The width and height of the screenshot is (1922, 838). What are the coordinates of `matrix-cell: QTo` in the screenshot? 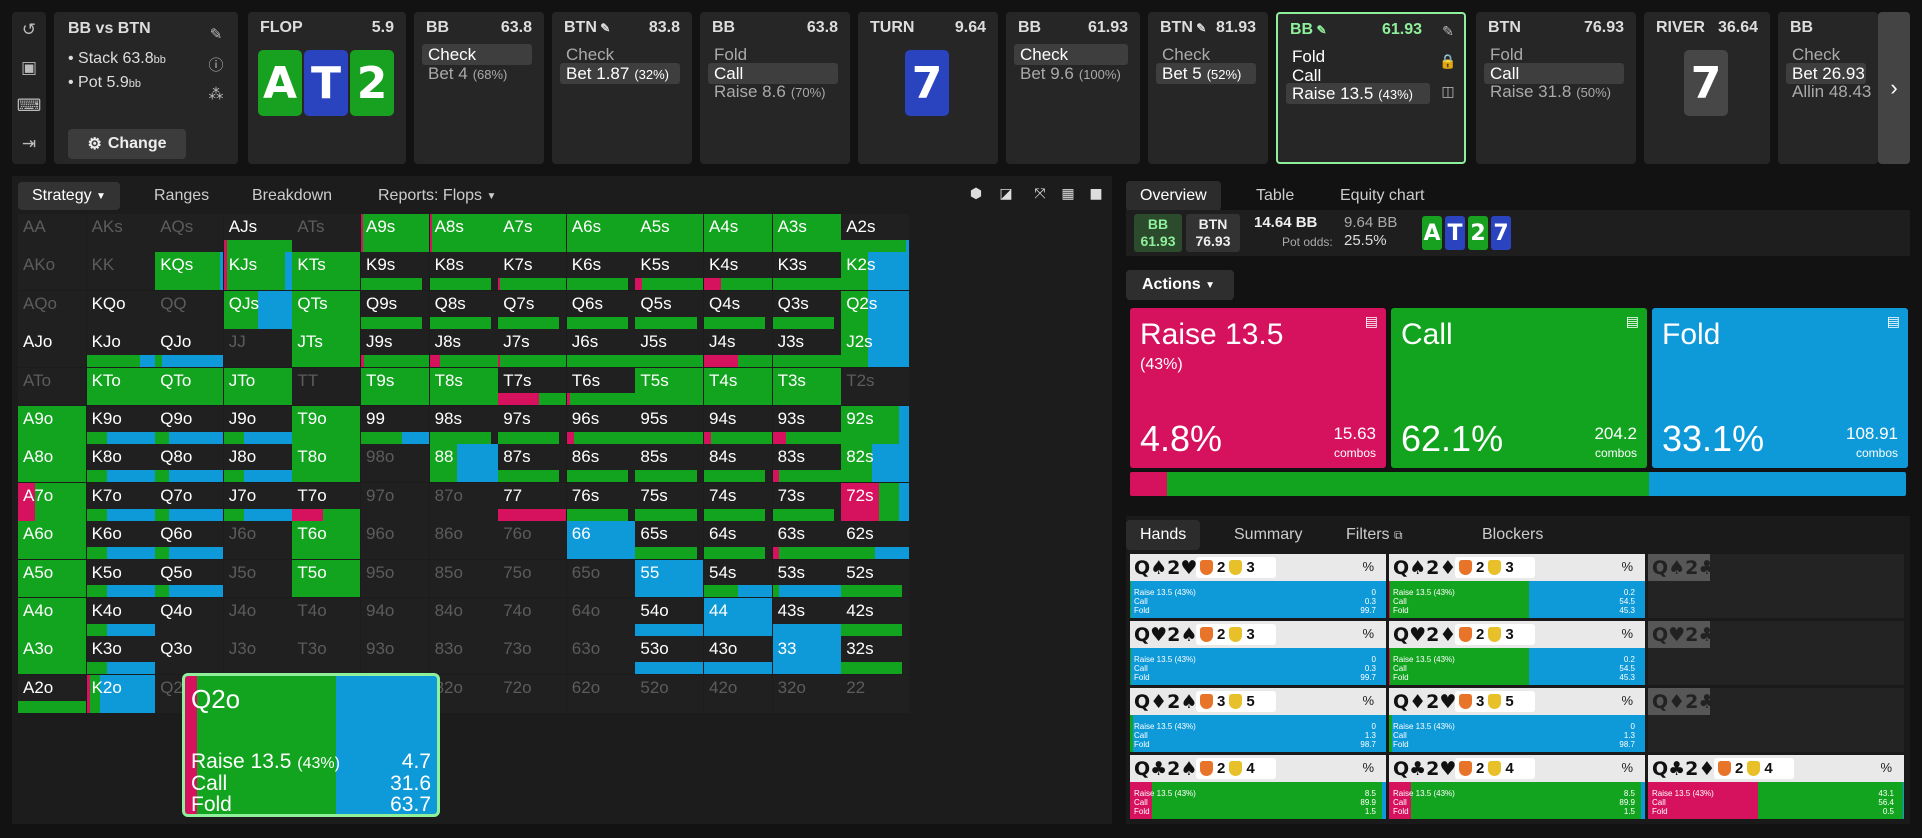 It's located at (189, 386).